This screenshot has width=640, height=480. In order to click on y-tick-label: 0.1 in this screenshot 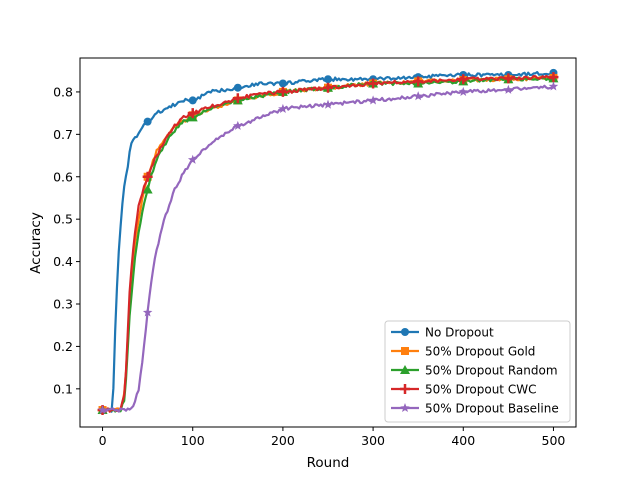, I will do `click(63, 388)`.